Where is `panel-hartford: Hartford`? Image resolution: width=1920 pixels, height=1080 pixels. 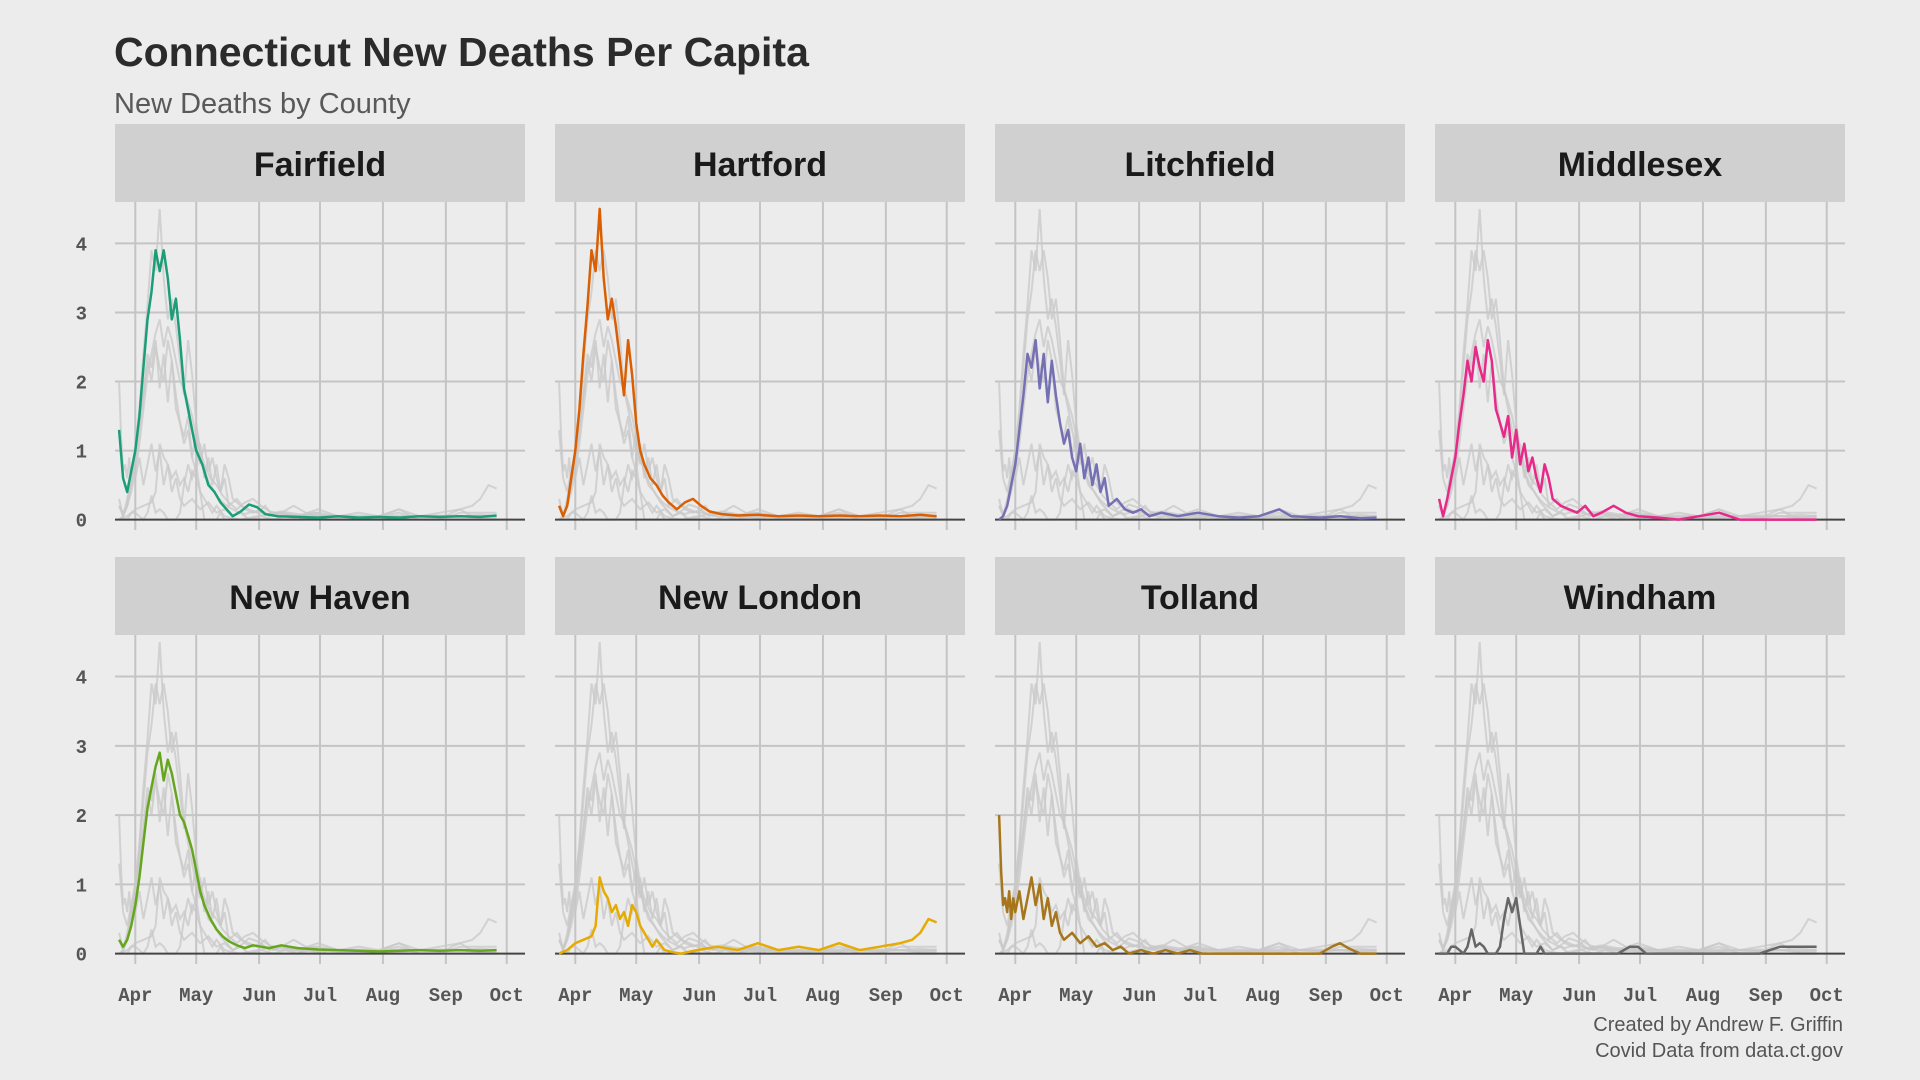
panel-hartford: Hartford is located at coordinates (760, 327).